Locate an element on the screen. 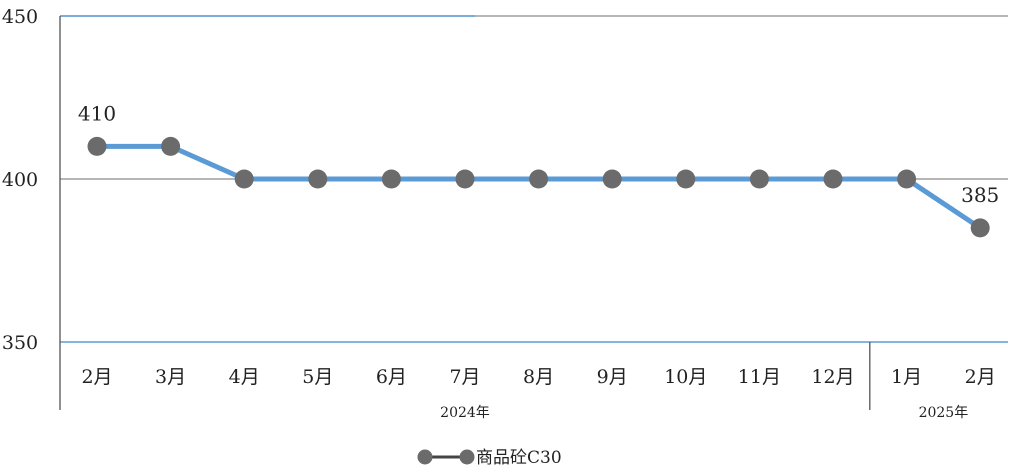  y-tick-label-400: 400 is located at coordinates (20, 180).